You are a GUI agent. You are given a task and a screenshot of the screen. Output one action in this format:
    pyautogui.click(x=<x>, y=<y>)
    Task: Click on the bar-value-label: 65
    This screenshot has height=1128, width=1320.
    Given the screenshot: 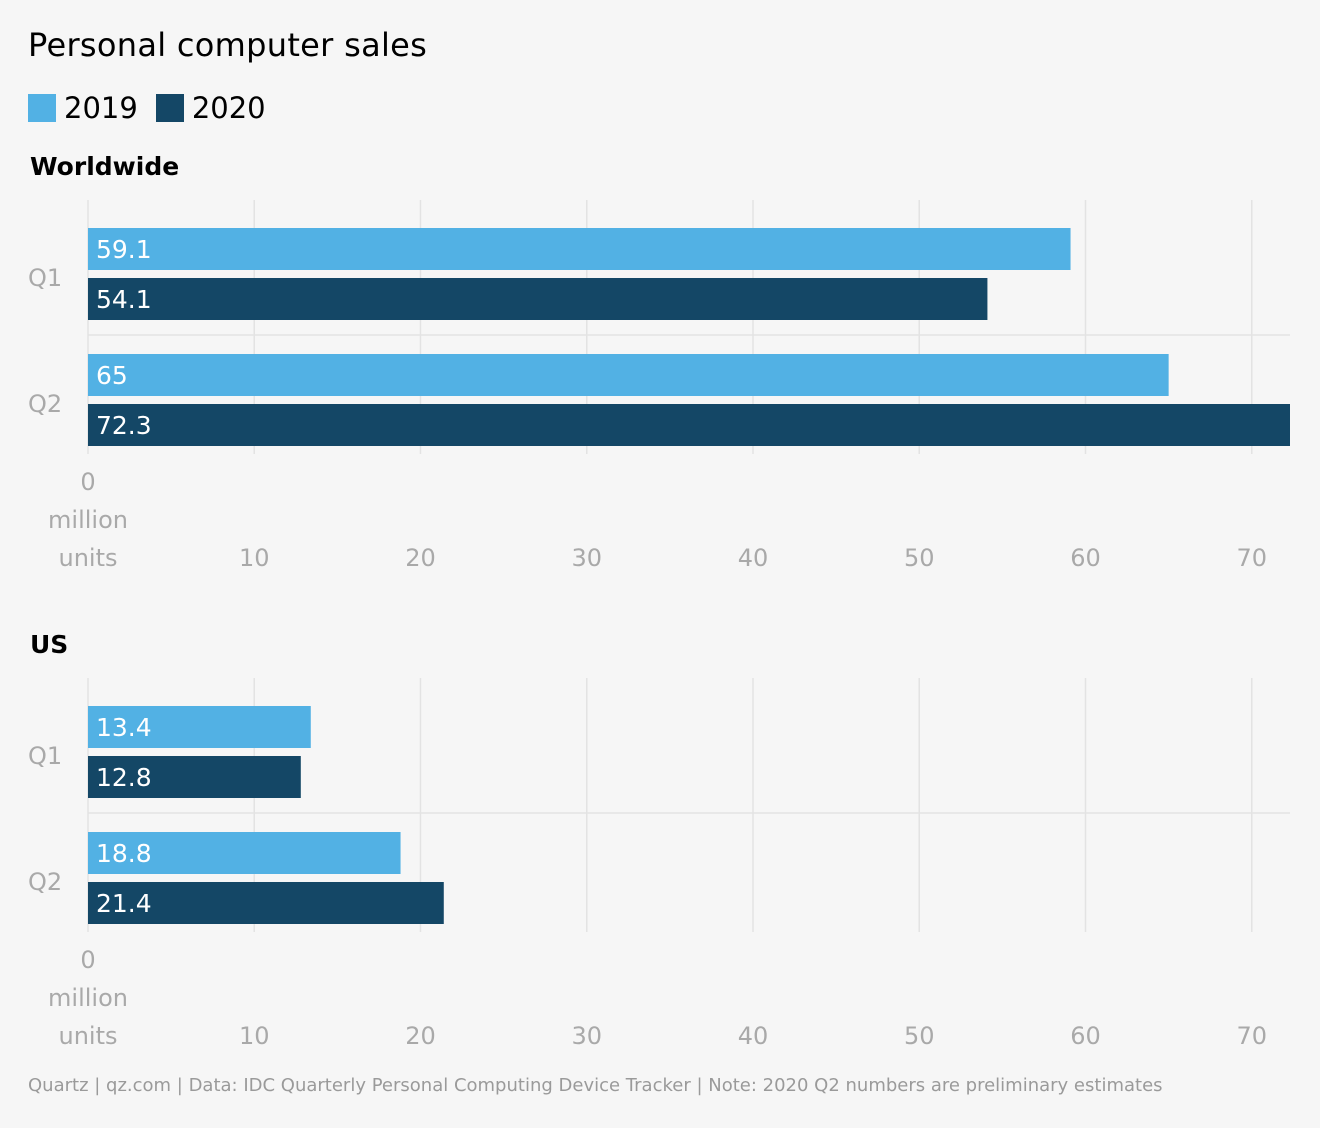 What is the action you would take?
    pyautogui.click(x=112, y=375)
    